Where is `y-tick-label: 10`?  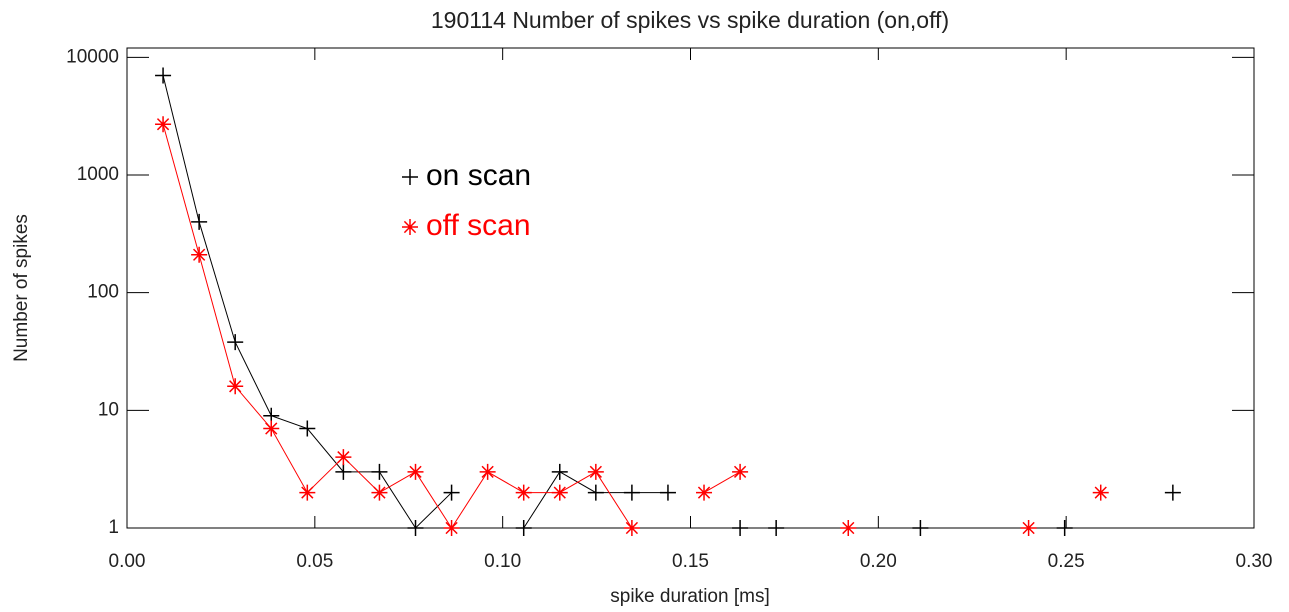
y-tick-label: 10 is located at coordinates (108, 409).